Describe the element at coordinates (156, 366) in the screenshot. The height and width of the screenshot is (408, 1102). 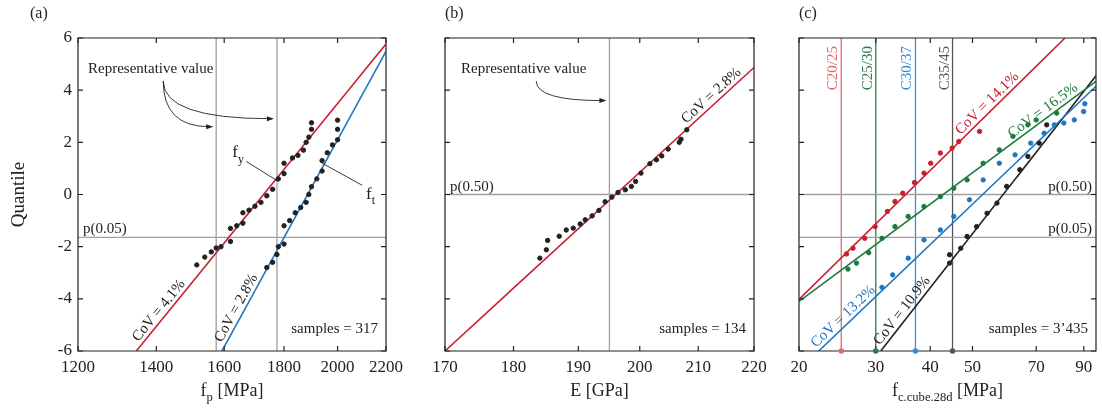
I see `x-tick-label: 1400` at that location.